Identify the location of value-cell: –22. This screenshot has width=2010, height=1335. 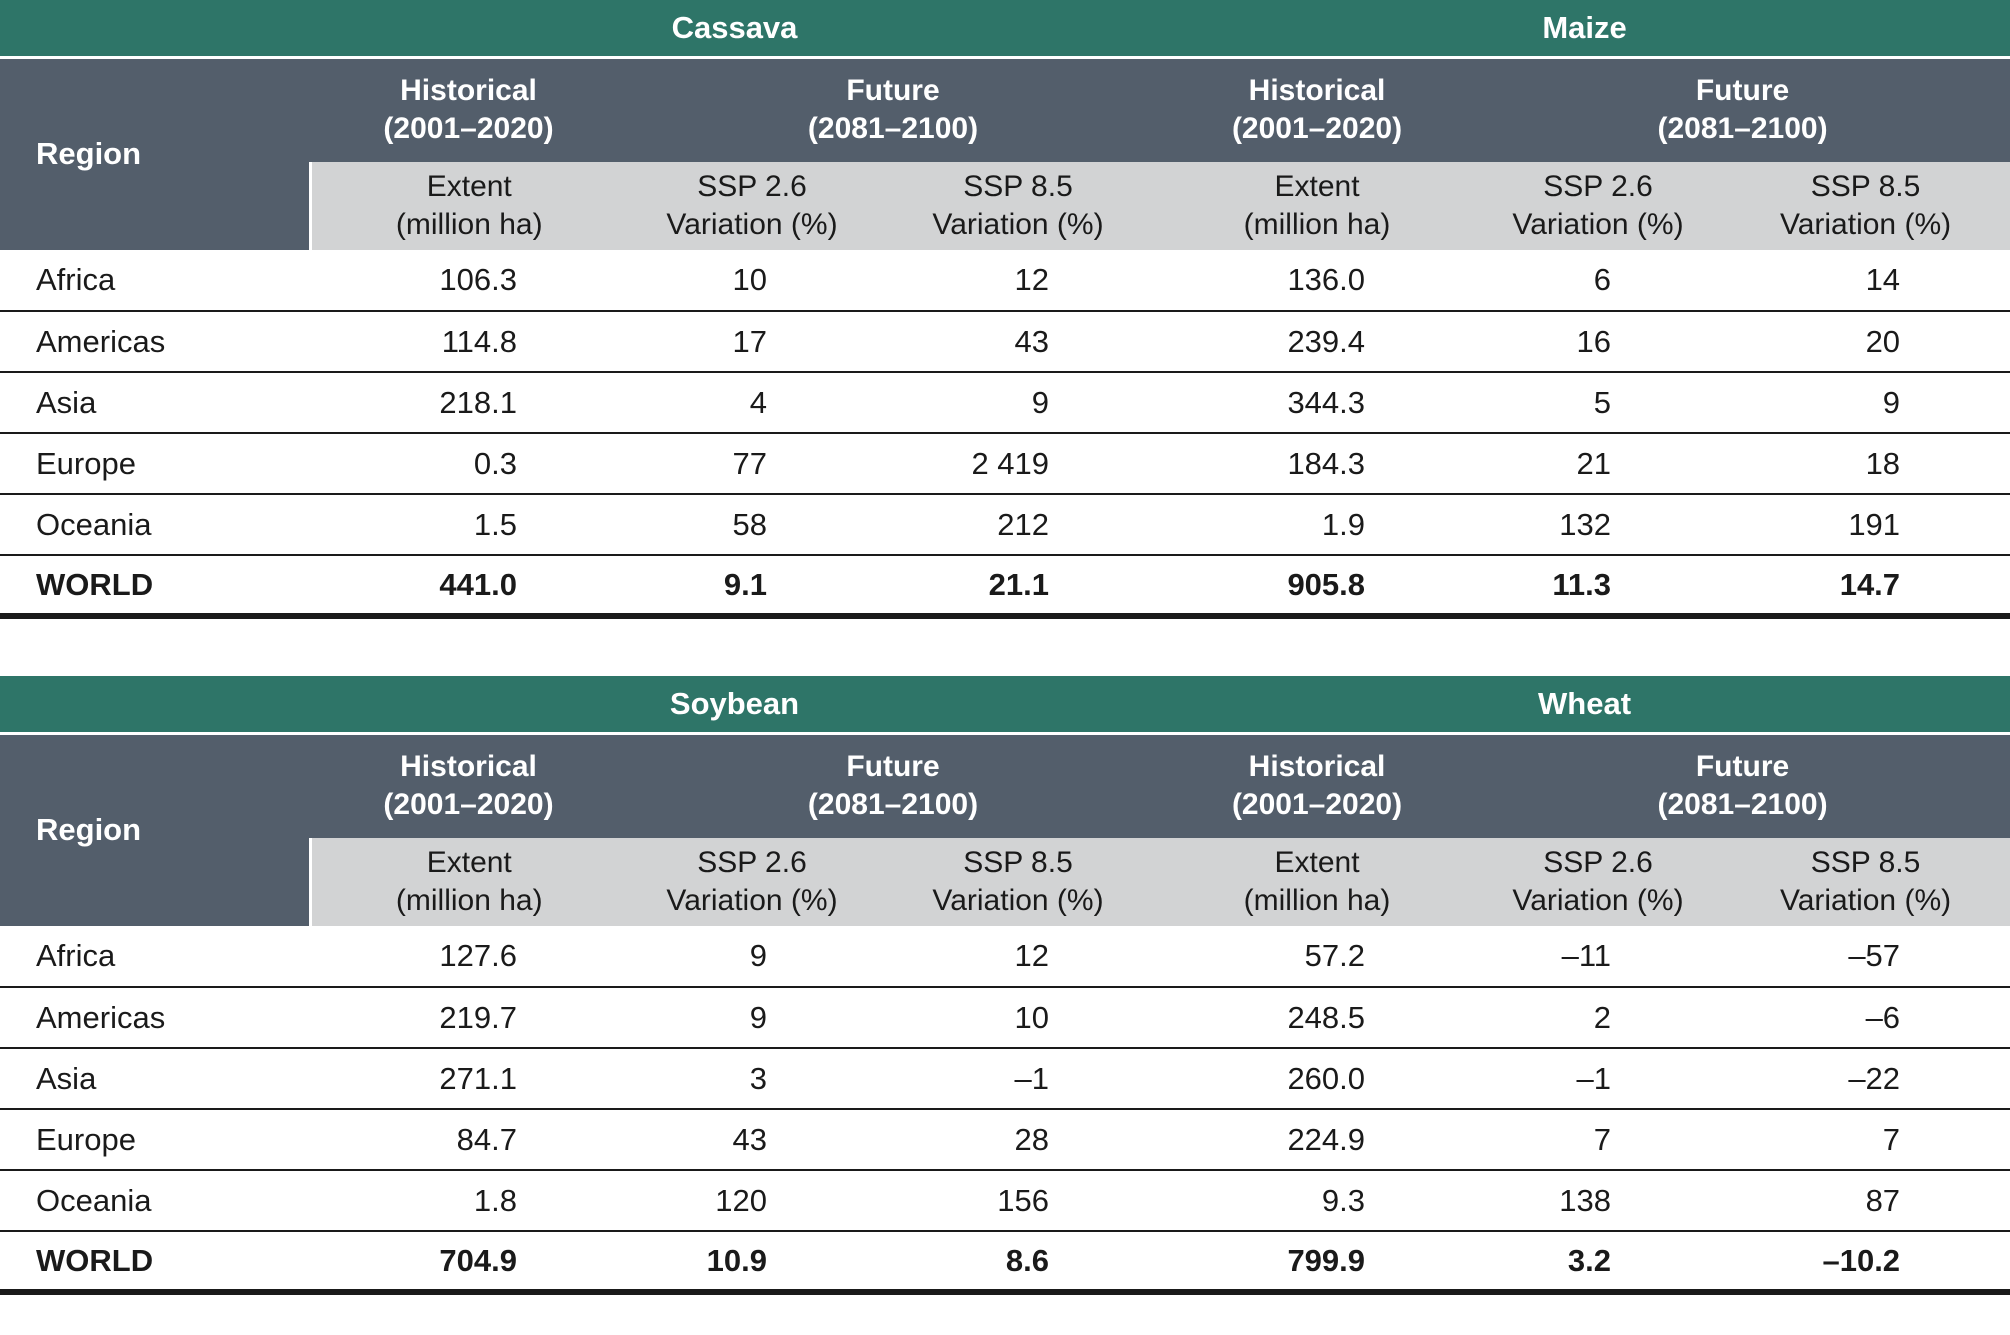
(1865, 1078).